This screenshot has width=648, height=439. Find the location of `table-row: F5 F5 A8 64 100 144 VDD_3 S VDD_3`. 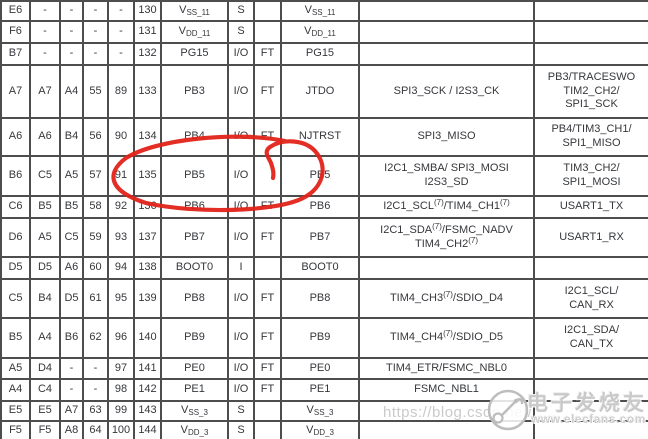

table-row: F5 F5 A8 64 100 144 VDD_3 S VDD_3 is located at coordinates (324, 429).